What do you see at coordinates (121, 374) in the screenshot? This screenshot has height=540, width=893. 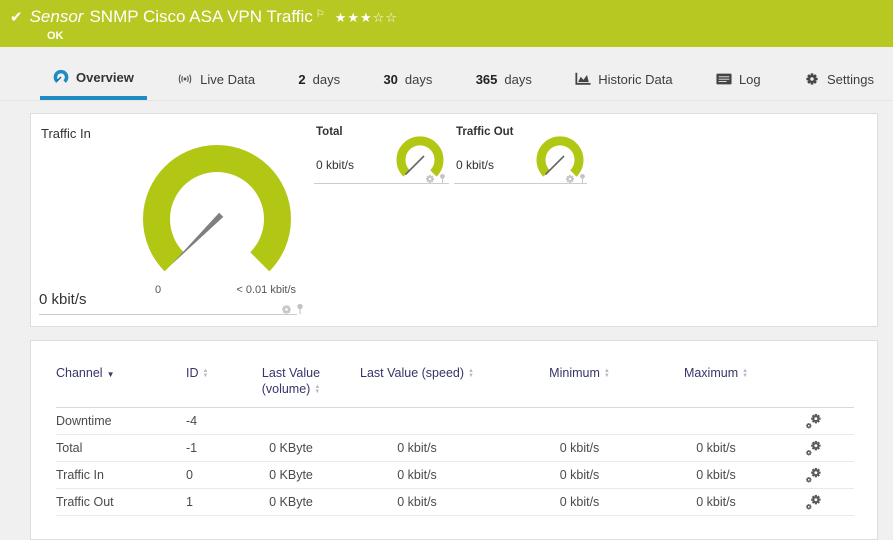 I see `column-header-channel: Channel ▼` at bounding box center [121, 374].